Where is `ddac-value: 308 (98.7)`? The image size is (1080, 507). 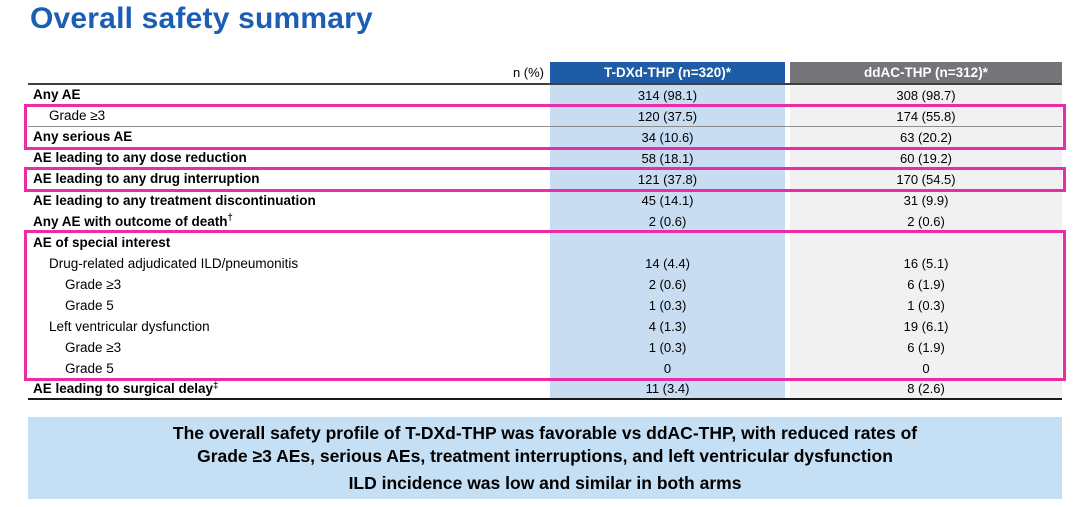 ddac-value: 308 (98.7) is located at coordinates (926, 95).